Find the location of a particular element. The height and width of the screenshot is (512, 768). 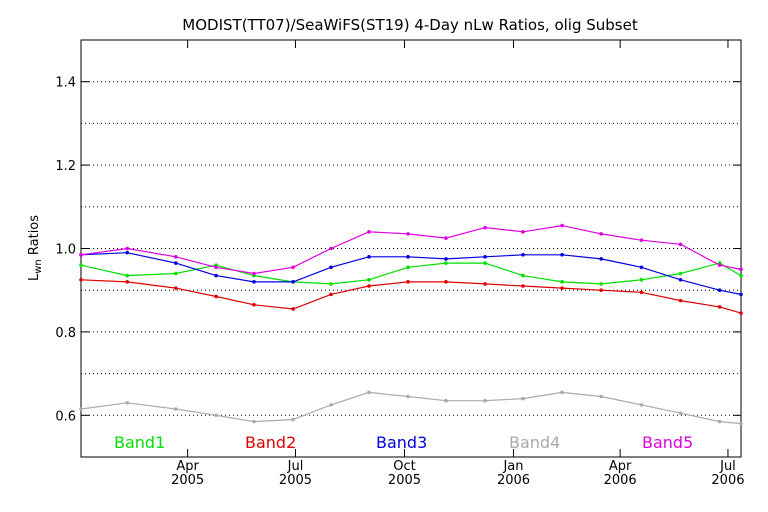

series-line-band4 is located at coordinates (411, 408).